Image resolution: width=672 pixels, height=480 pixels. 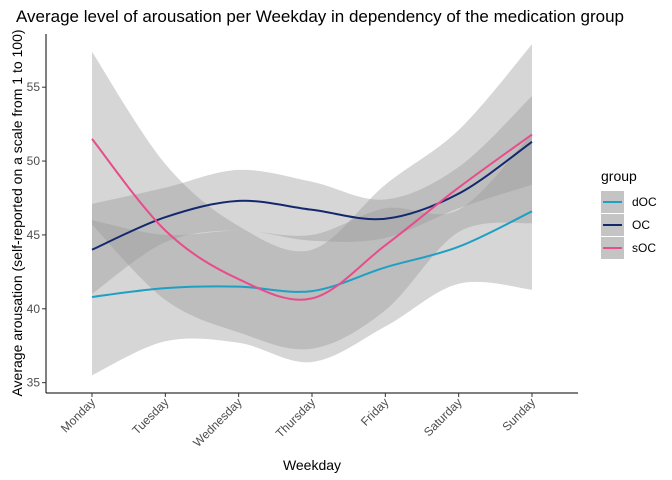 I want to click on y-tick-label: 45, so click(x=34, y=235).